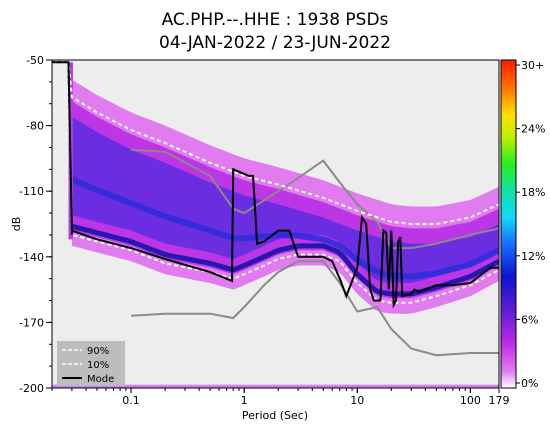  I want to click on y-tick-label: -110, so click(31, 191).